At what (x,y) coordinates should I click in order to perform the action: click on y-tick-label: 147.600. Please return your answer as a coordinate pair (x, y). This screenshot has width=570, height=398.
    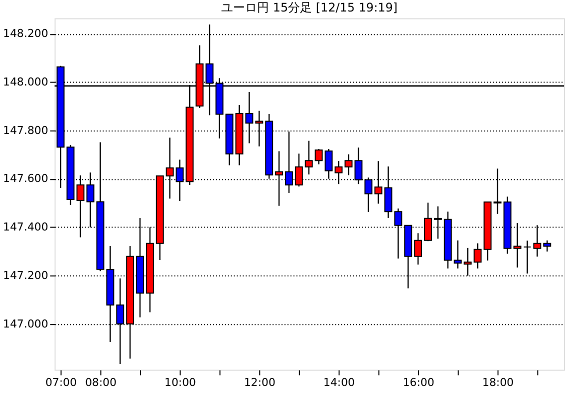
    Looking at the image, I should click on (25, 179).